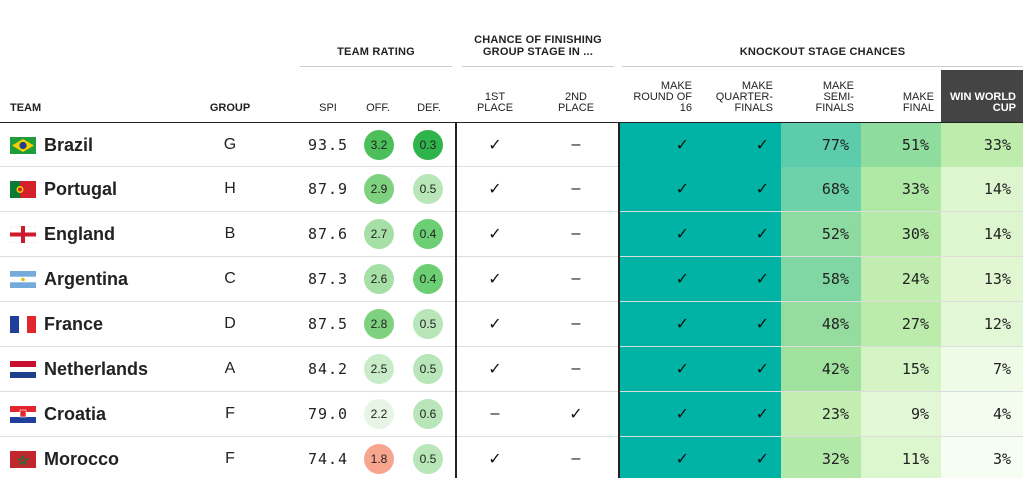 This screenshot has height=478, width=1023. Describe the element at coordinates (915, 279) in the screenshot. I see `final-value: 24%` at that location.